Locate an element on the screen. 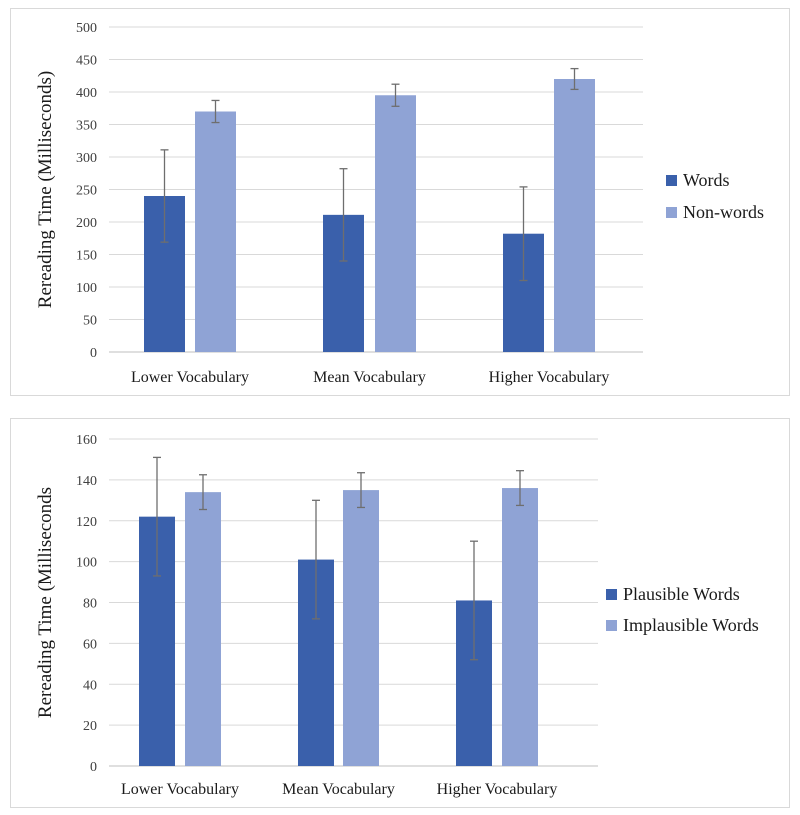  y-tick-label: 20 is located at coordinates (90, 726).